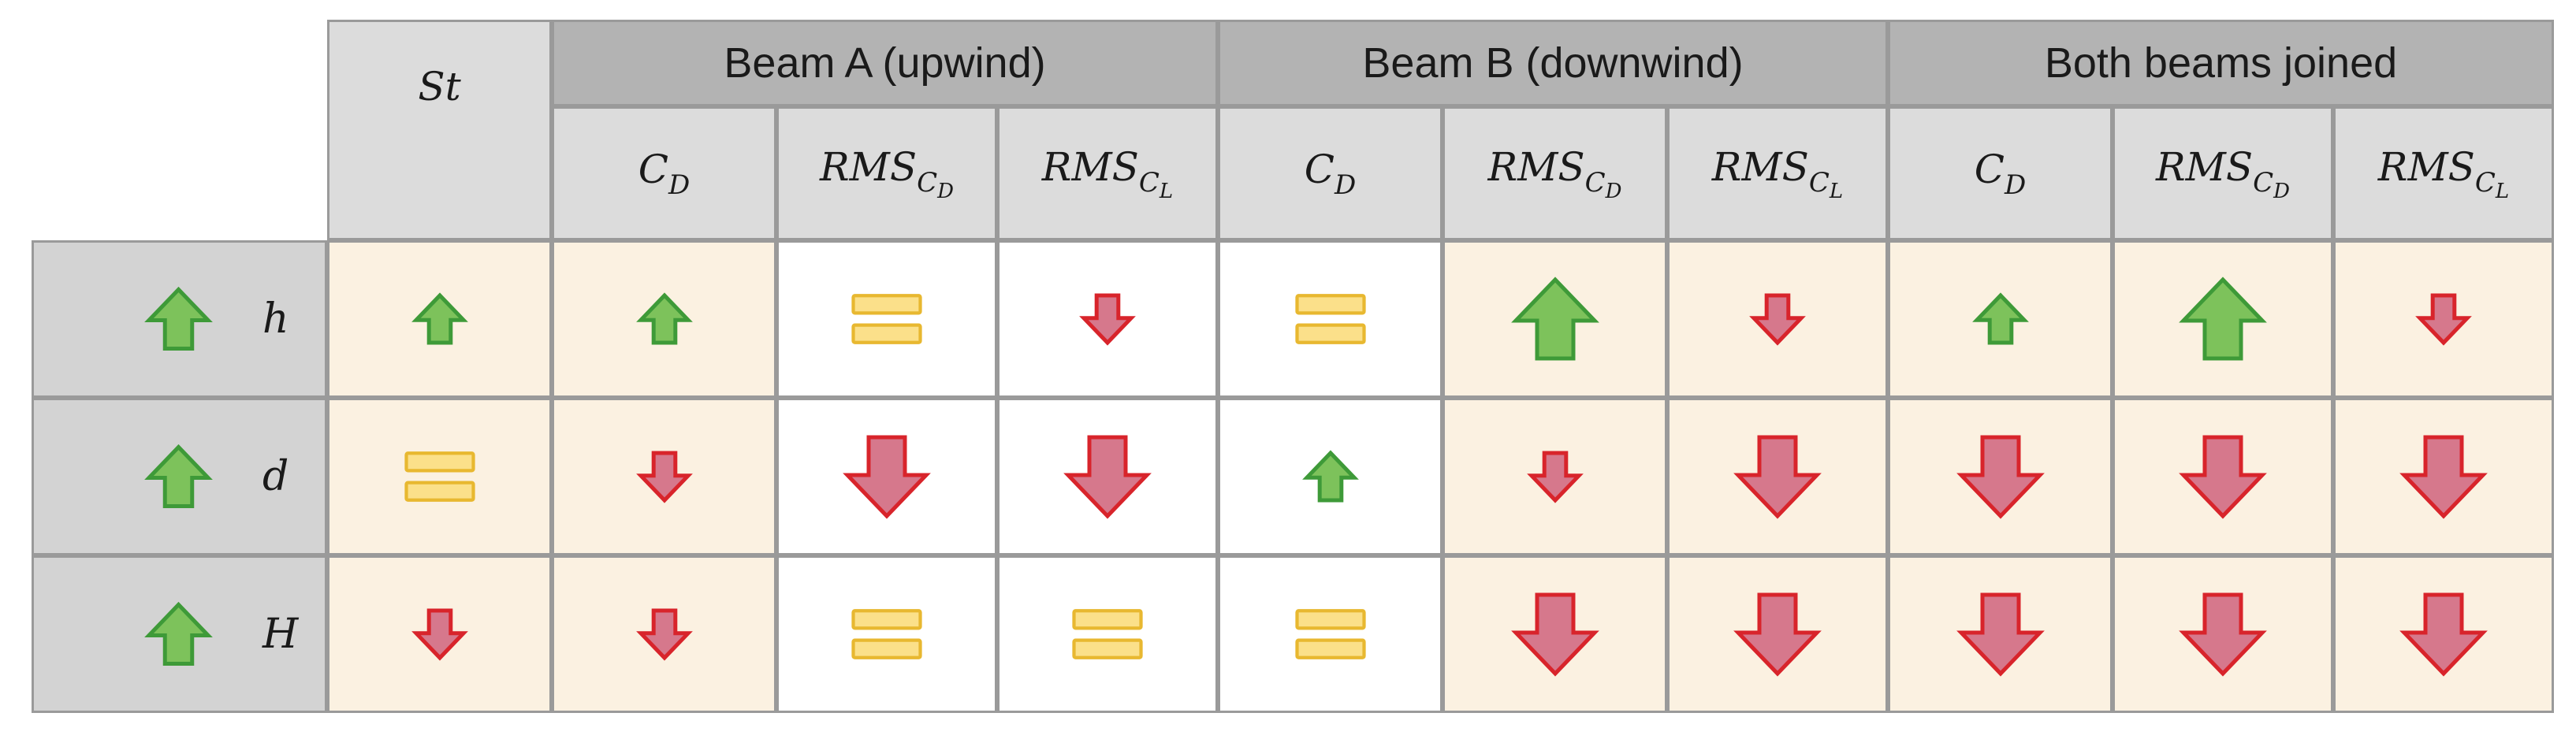 This screenshot has height=750, width=2576. I want to click on group-header: Beam B (downwind), so click(1553, 63).